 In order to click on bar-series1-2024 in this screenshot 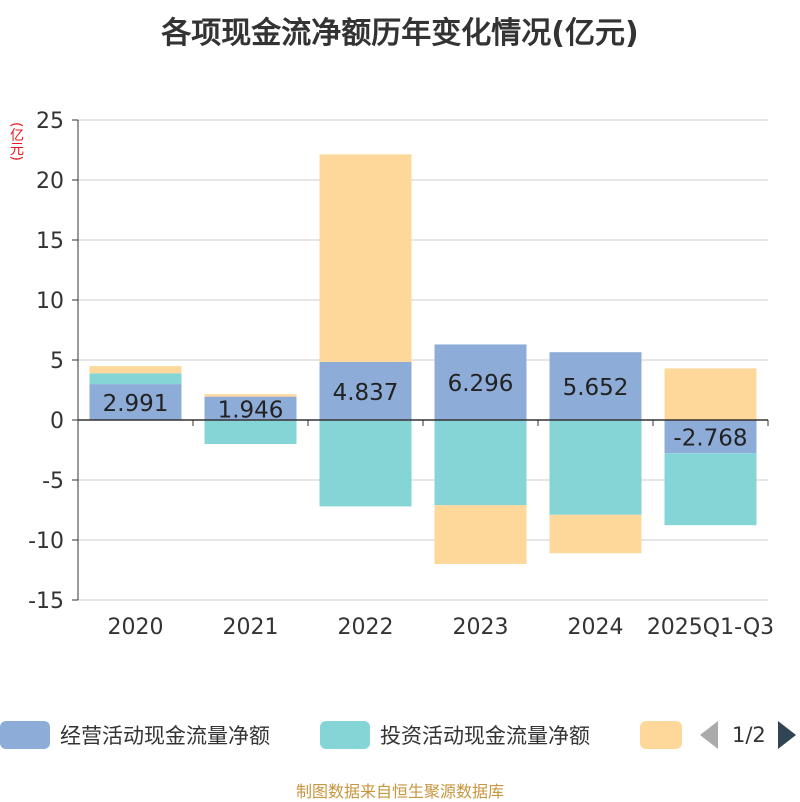, I will do `click(595, 386)`.